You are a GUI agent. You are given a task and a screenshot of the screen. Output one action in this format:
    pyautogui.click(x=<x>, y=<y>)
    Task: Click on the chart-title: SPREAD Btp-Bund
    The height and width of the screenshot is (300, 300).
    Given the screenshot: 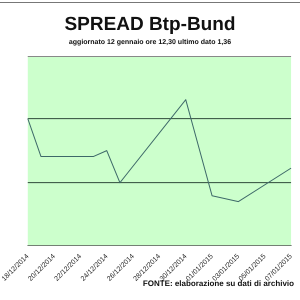 What is the action you would take?
    pyautogui.click(x=150, y=25)
    